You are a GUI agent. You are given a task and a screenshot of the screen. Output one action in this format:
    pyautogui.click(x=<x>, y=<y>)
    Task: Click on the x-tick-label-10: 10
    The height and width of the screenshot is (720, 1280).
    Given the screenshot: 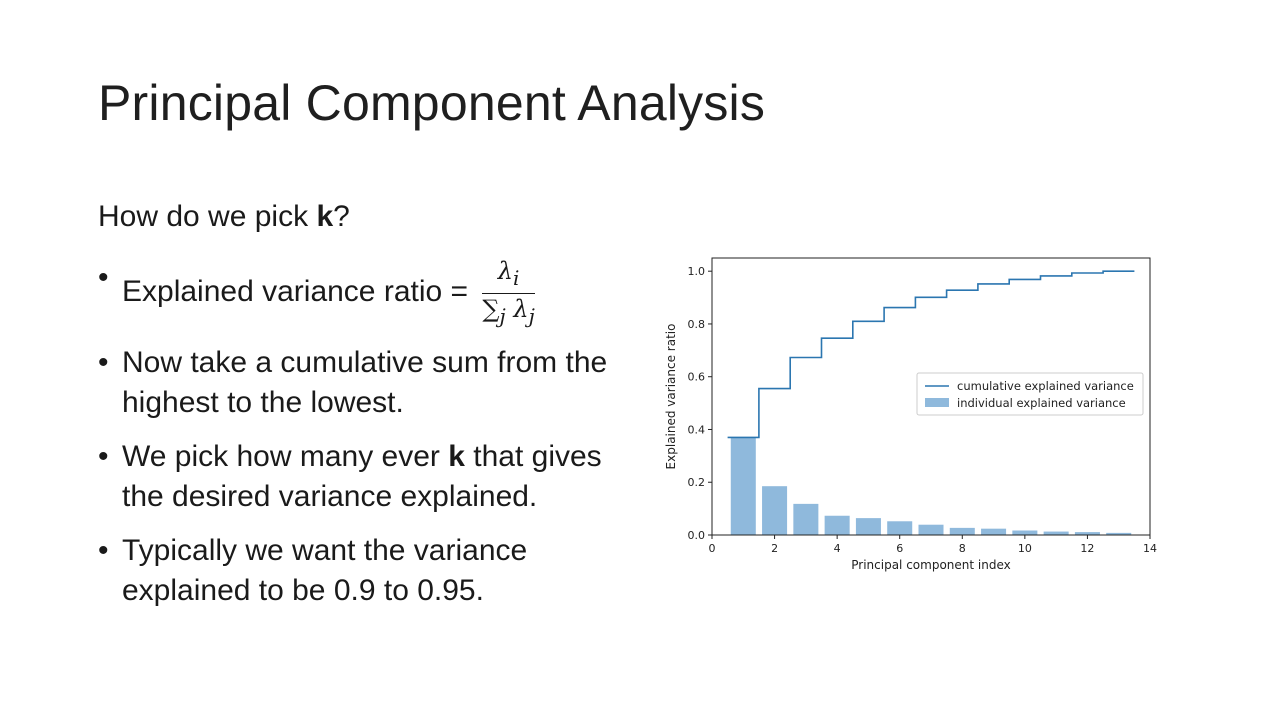 What is the action you would take?
    pyautogui.click(x=1025, y=548)
    